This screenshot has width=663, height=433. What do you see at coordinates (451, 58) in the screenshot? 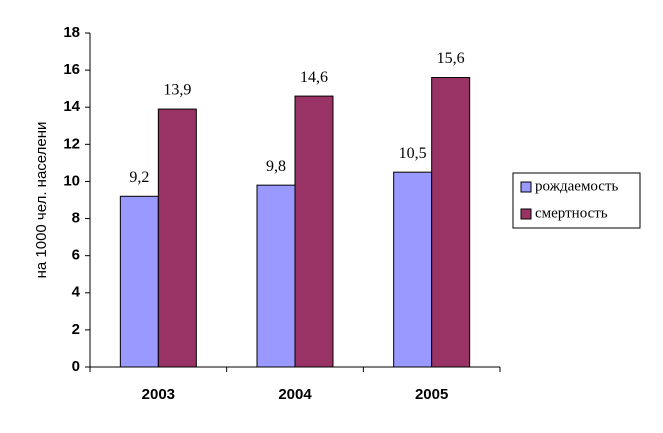
I see `value-label: 15,6` at bounding box center [451, 58].